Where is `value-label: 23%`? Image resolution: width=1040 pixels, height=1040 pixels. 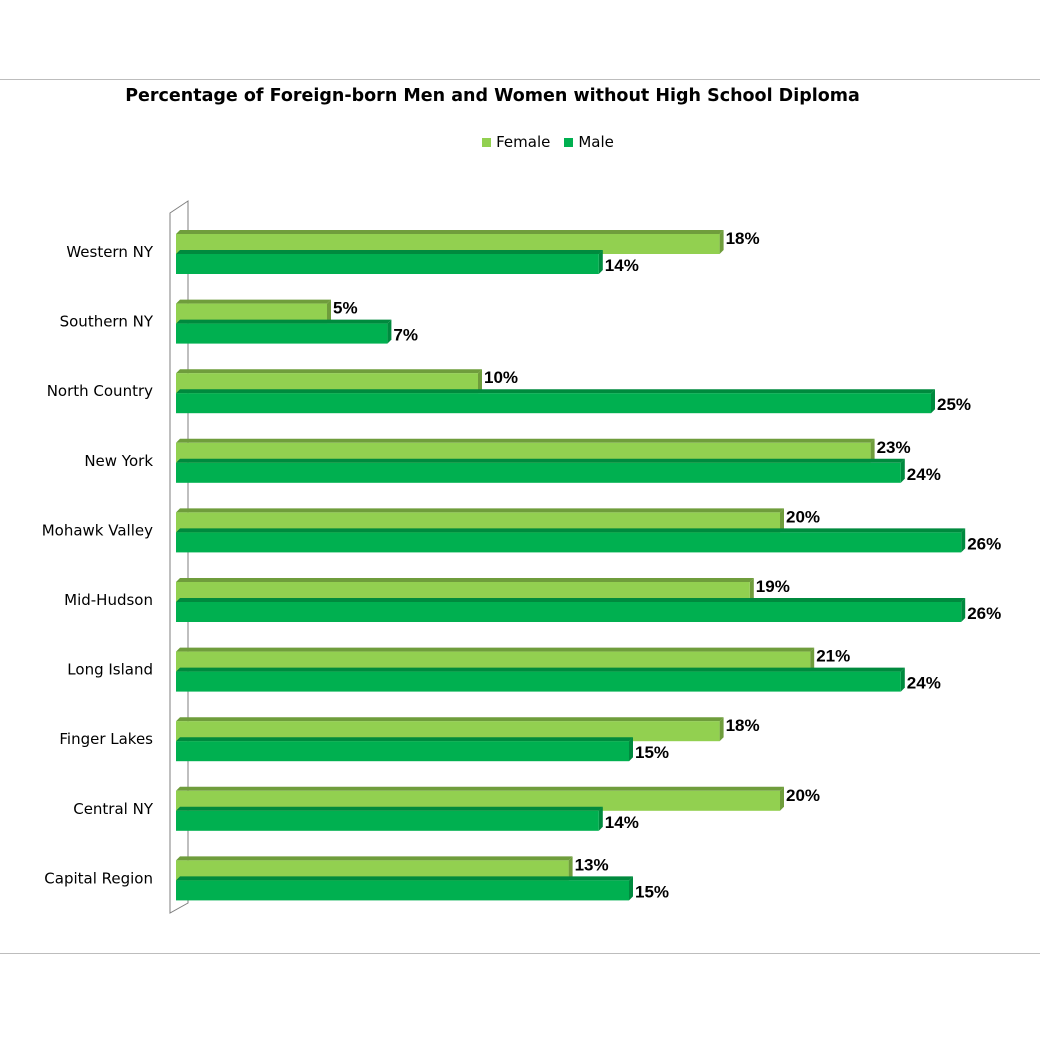
value-label: 23% is located at coordinates (894, 447).